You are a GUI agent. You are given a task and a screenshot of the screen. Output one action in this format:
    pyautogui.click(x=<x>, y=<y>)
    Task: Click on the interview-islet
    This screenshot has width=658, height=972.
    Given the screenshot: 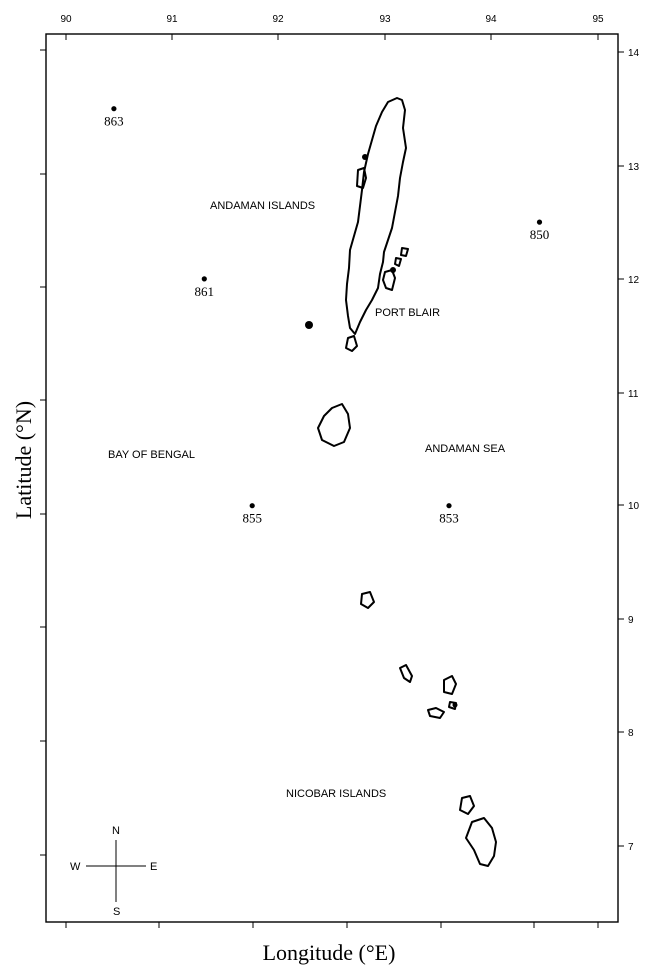 What is the action you would take?
    pyautogui.click(x=361, y=178)
    